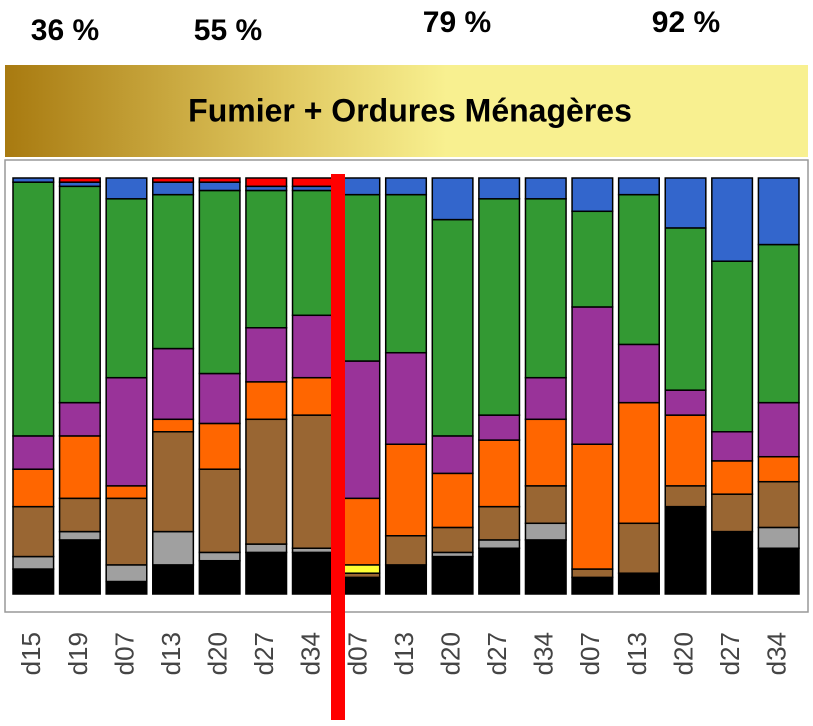  What do you see at coordinates (31, 653) in the screenshot?
I see `x-tick-label: d15` at bounding box center [31, 653].